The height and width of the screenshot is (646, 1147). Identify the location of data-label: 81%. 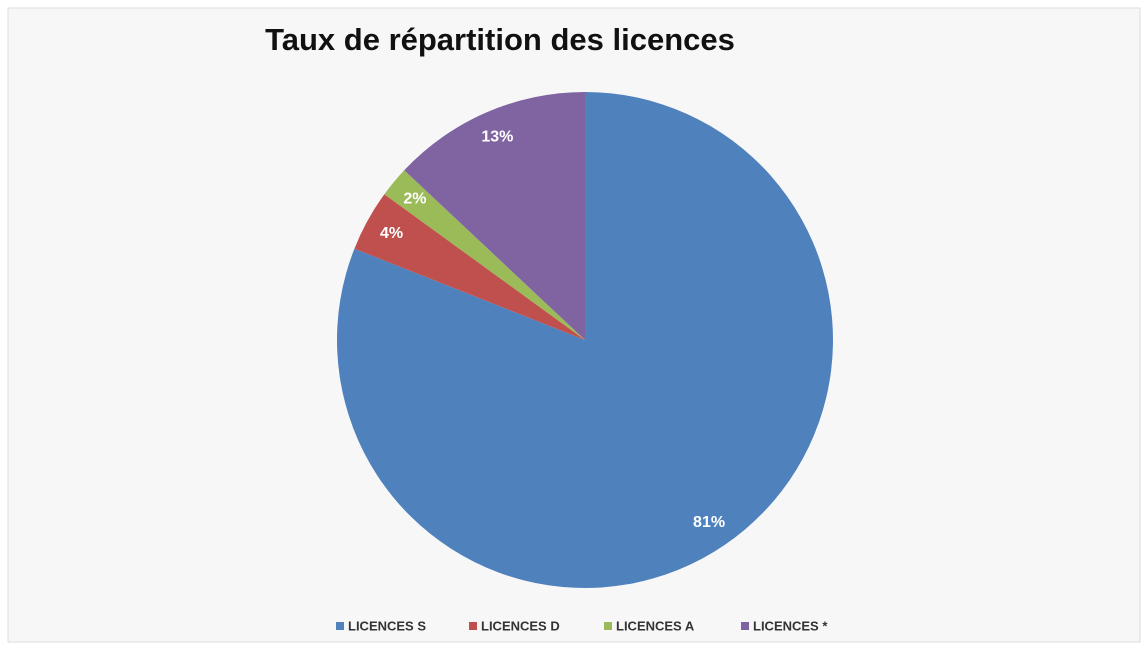
(709, 522).